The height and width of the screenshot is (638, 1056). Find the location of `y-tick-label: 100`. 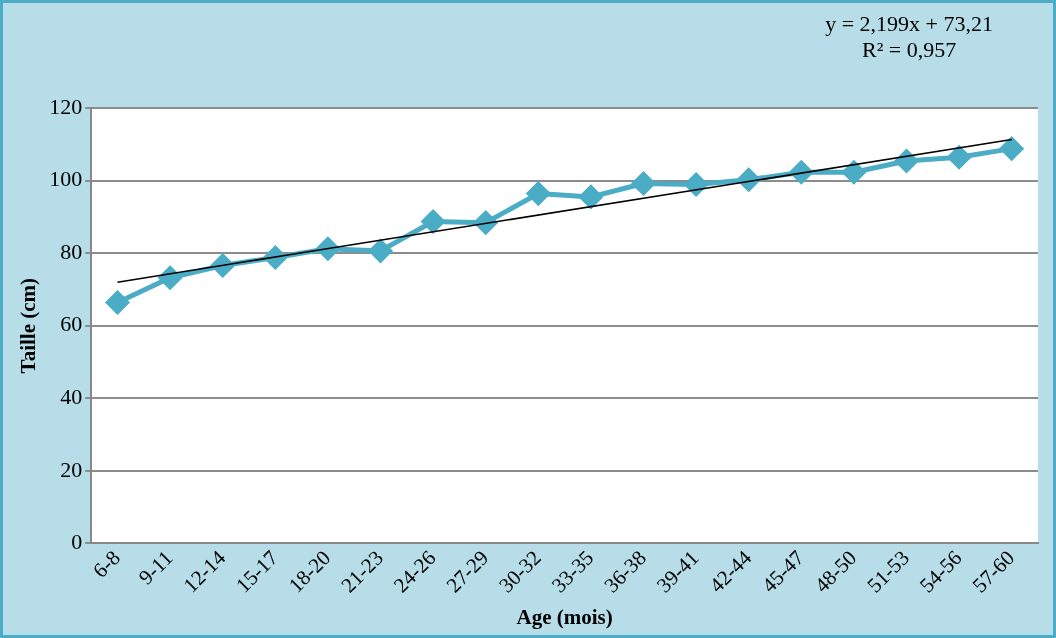

y-tick-label: 100 is located at coordinates (66, 179).